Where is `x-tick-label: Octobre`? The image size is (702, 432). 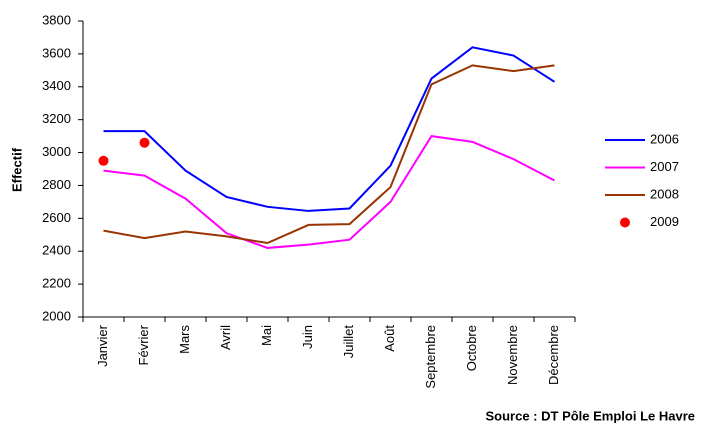
x-tick-label: Octobre is located at coordinates (471, 348).